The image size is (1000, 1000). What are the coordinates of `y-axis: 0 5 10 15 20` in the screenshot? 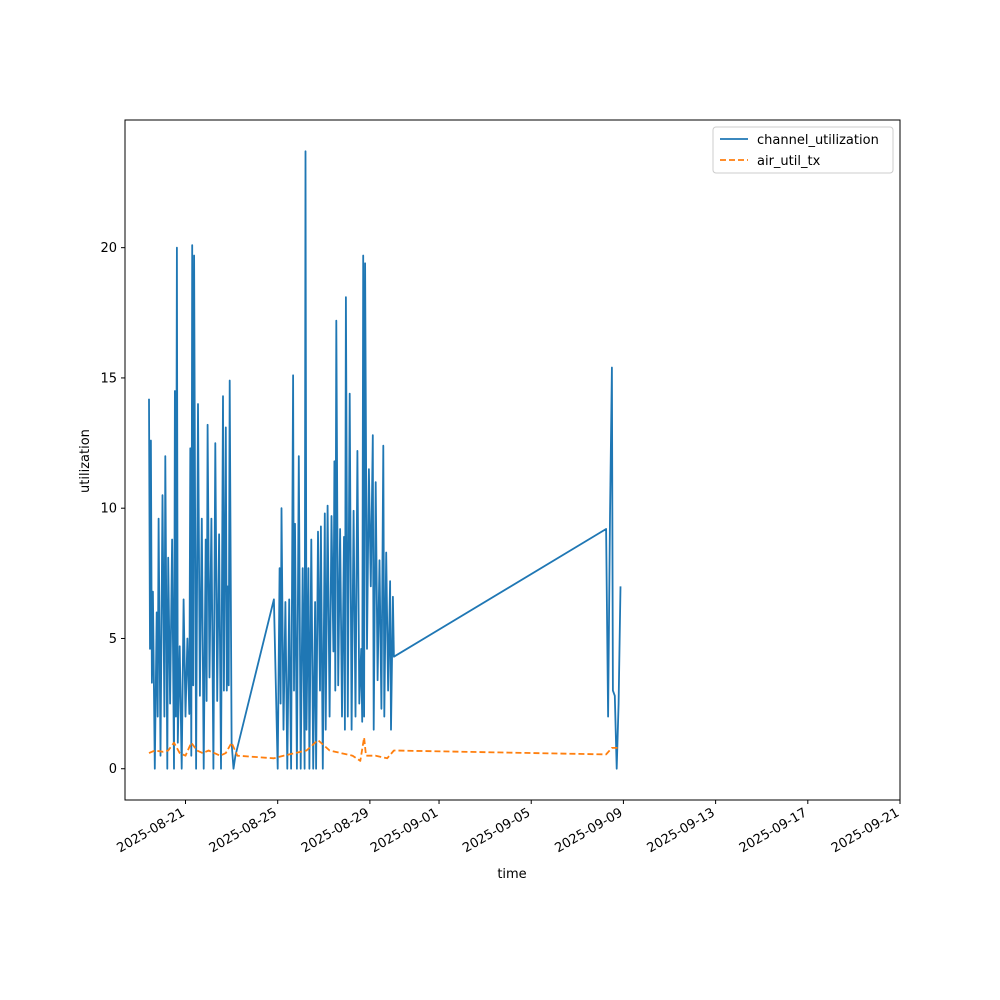 It's located at (112, 509).